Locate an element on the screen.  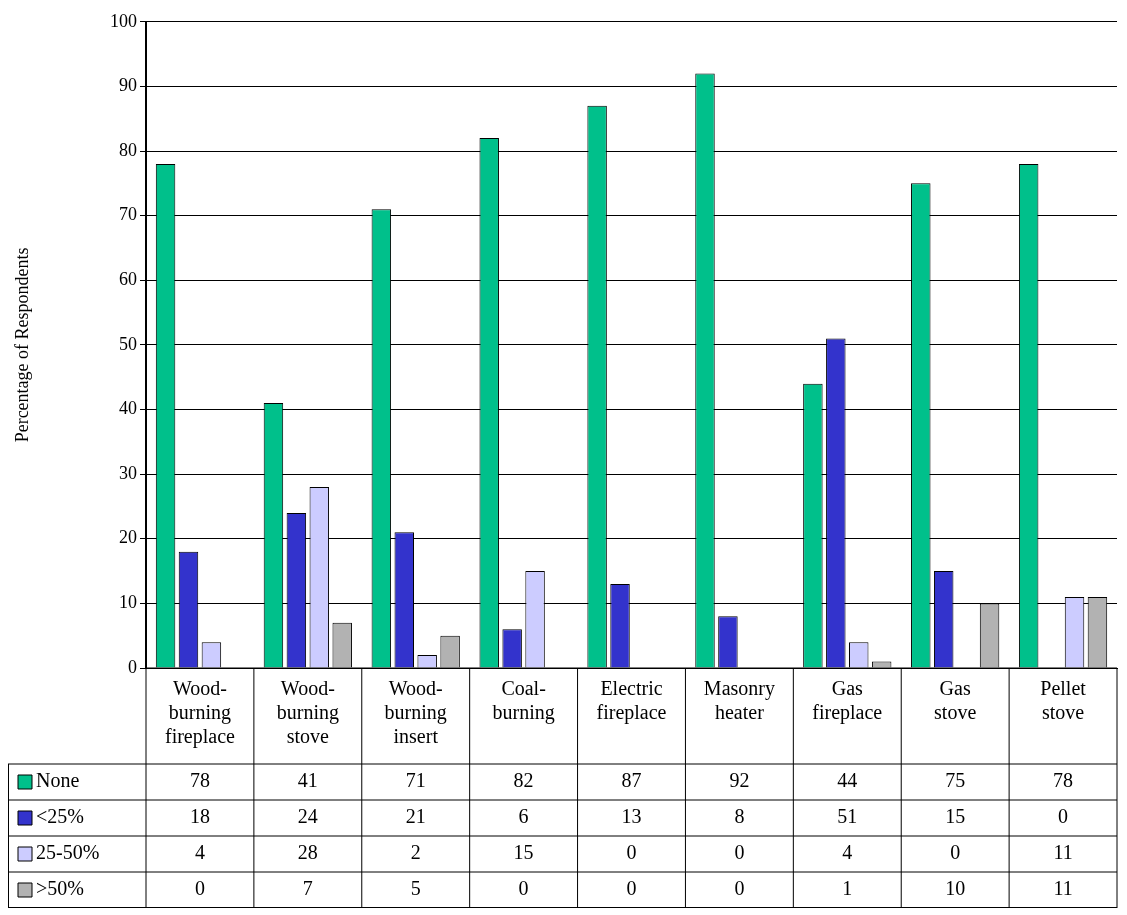
x-tick-label: Coal-burning is located at coordinates (523, 701).